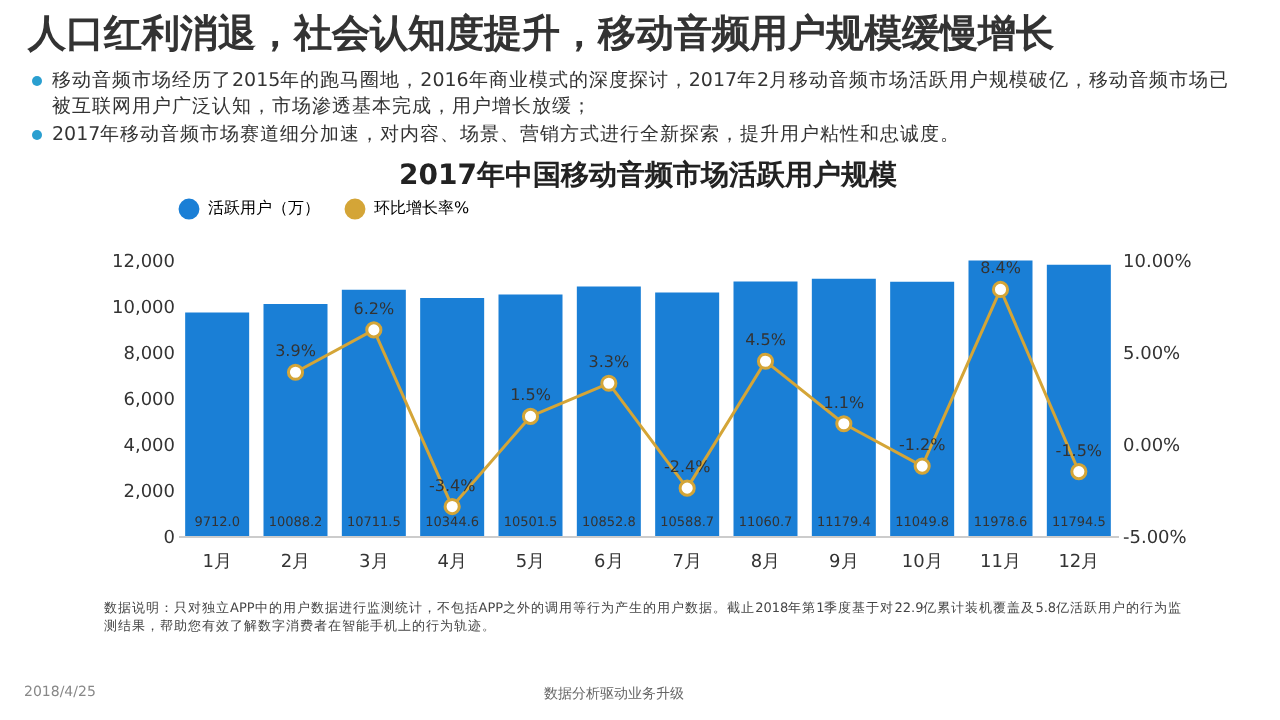 The image size is (1280, 720). I want to click on y-tick-label: 2,000, so click(149, 493).